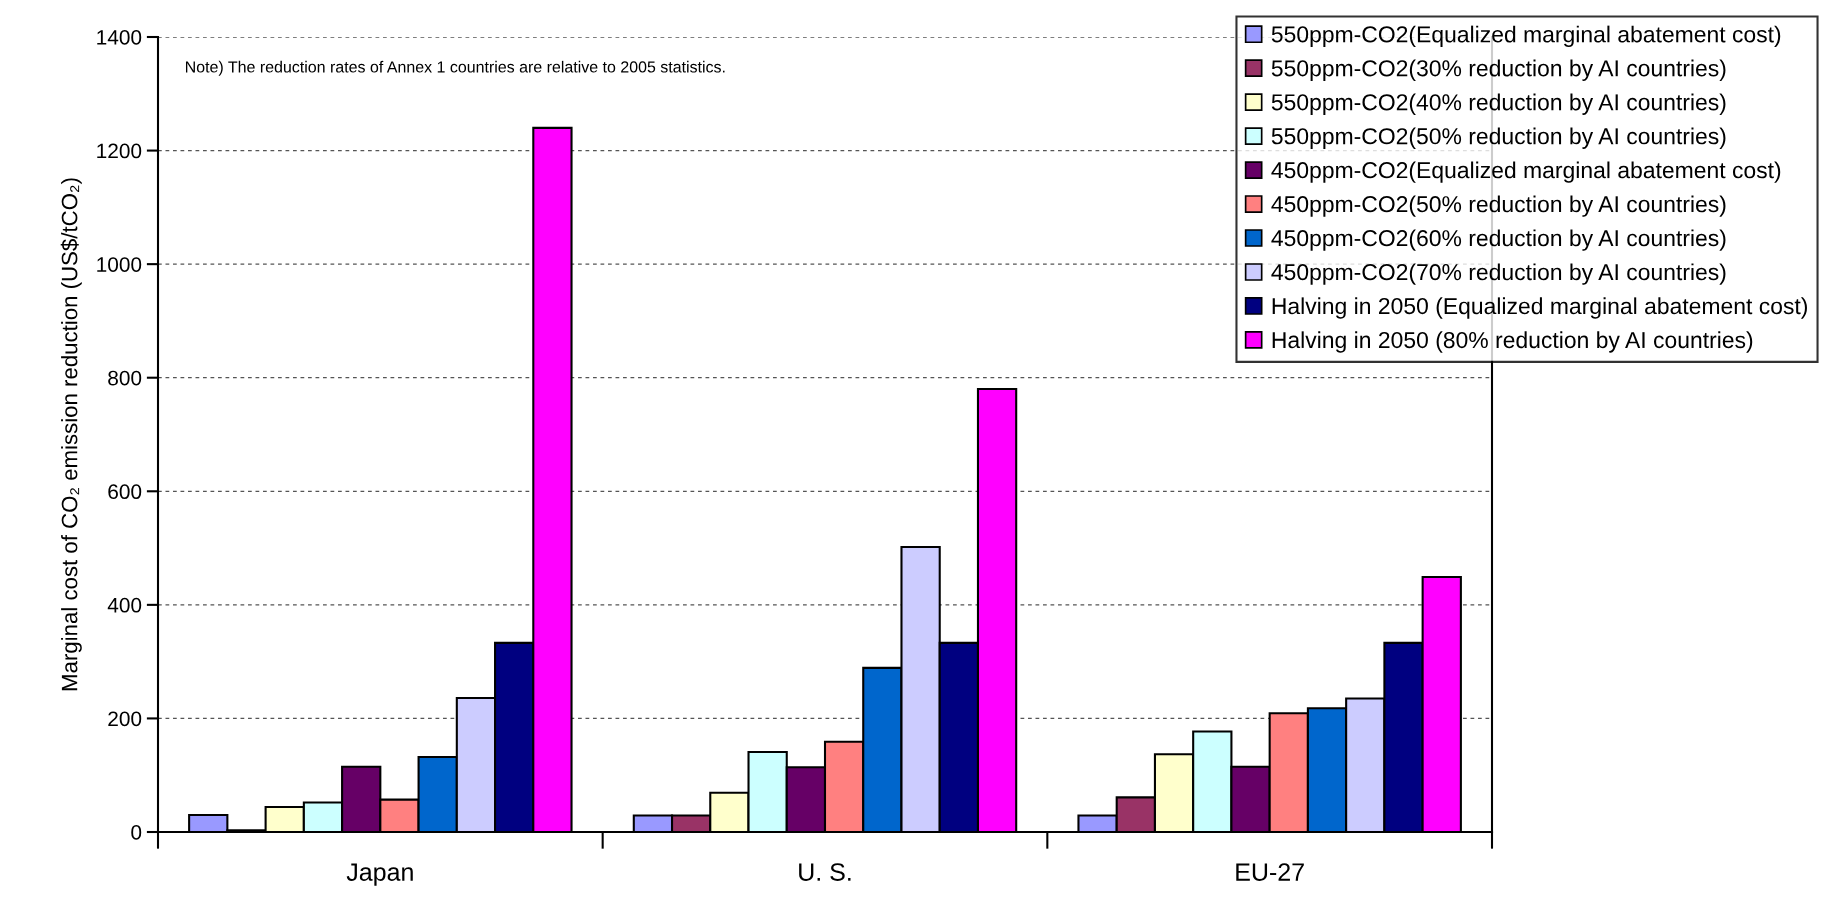  What do you see at coordinates (1526, 172) in the screenshot?
I see `legend-label: 450ppm-CO2(Equalized marginal abatement cost)` at bounding box center [1526, 172].